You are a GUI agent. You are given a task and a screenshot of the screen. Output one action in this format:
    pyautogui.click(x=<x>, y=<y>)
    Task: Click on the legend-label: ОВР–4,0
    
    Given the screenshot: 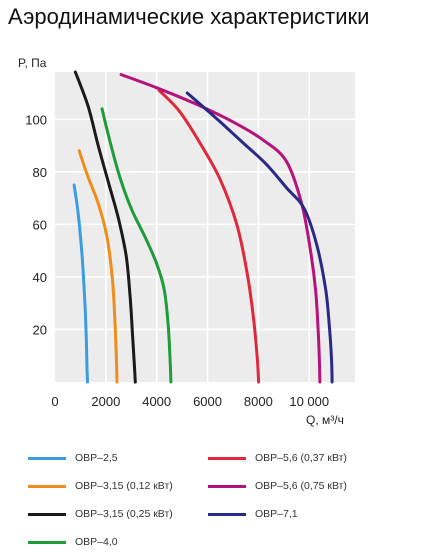 What is the action you would take?
    pyautogui.click(x=96, y=542)
    